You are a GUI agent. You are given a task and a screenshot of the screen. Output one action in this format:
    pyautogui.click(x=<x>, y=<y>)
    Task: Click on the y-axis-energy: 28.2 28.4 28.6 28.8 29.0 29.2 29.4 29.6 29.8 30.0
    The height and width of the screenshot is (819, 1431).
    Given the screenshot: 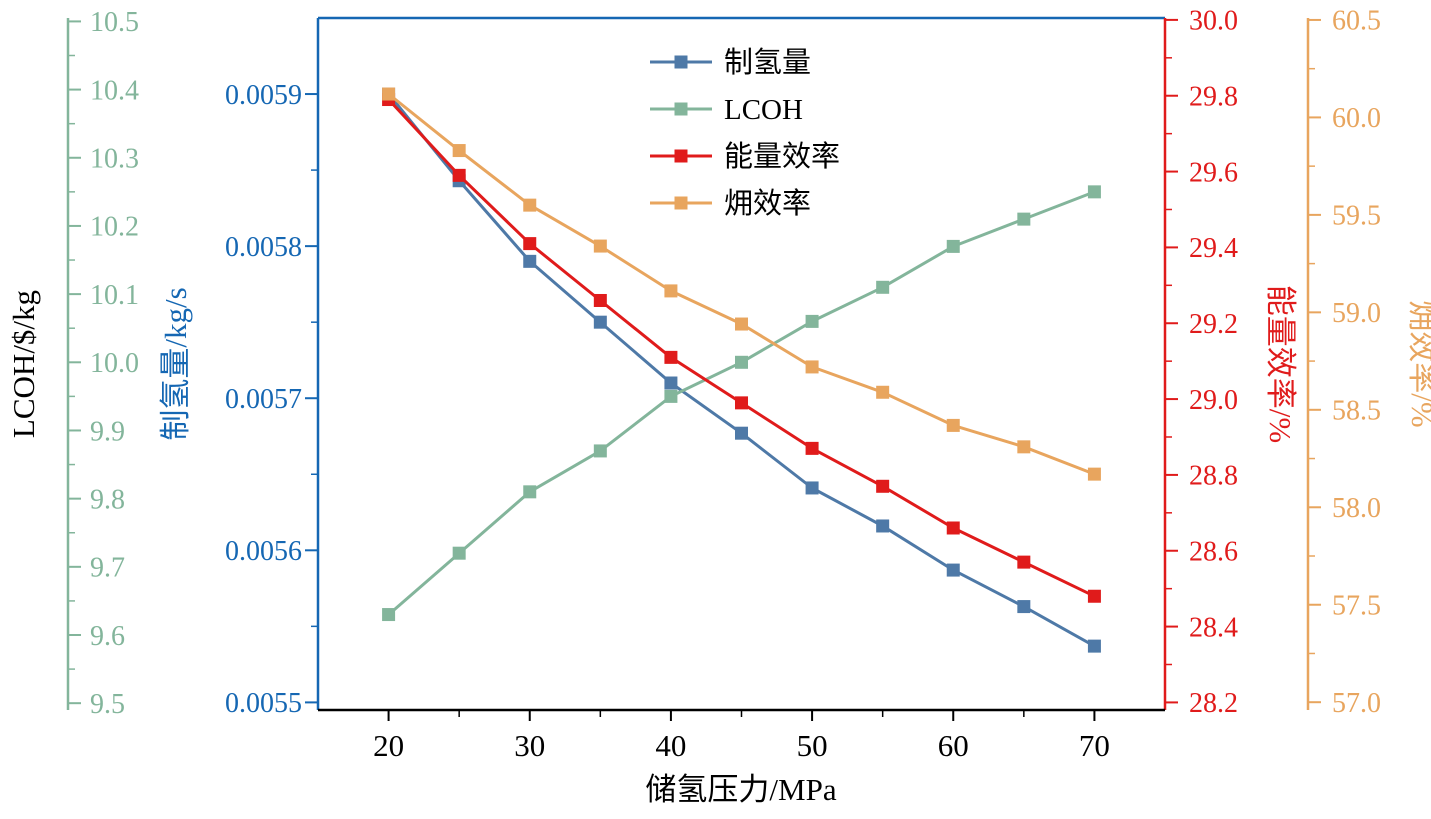 What is the action you would take?
    pyautogui.click(x=1201, y=362)
    